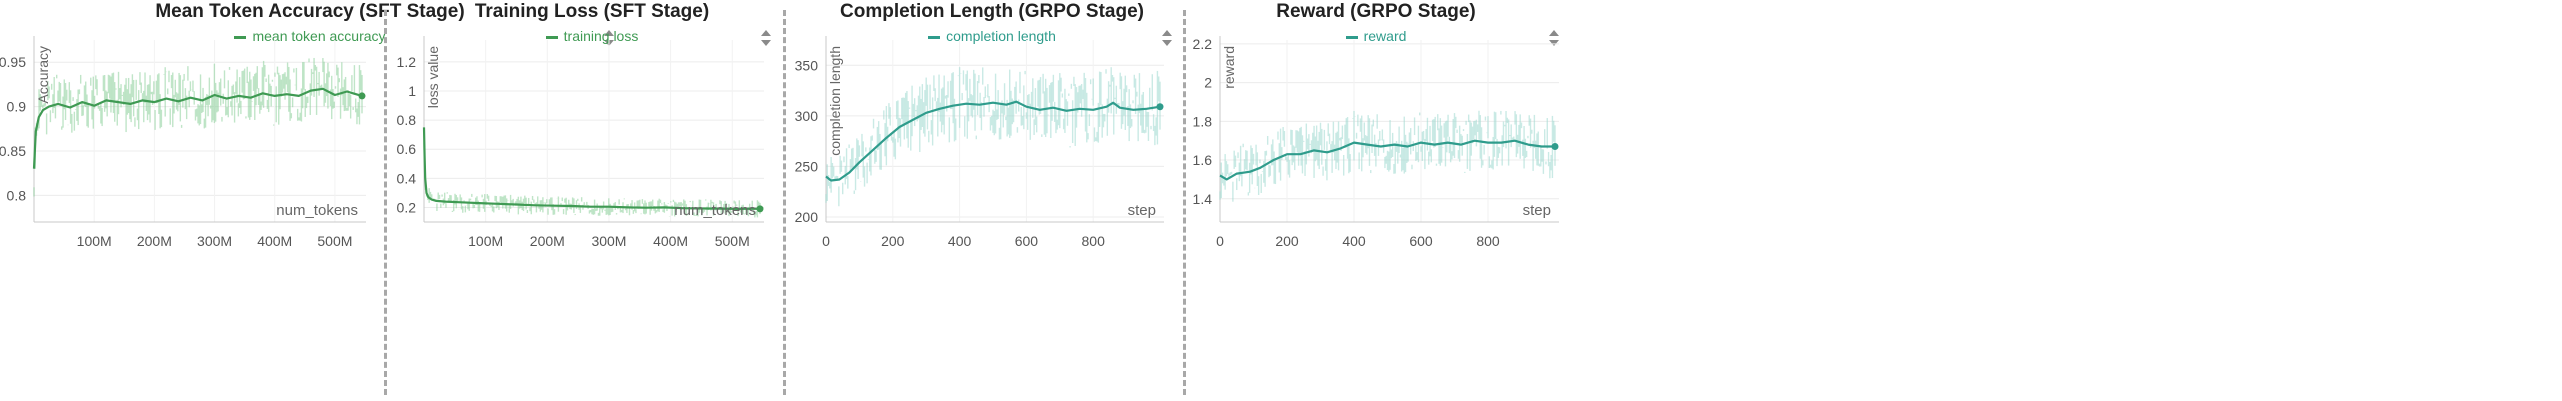 This screenshot has height=401, width=2562. I want to click on y-tick-label: 0.85, so click(13, 151).